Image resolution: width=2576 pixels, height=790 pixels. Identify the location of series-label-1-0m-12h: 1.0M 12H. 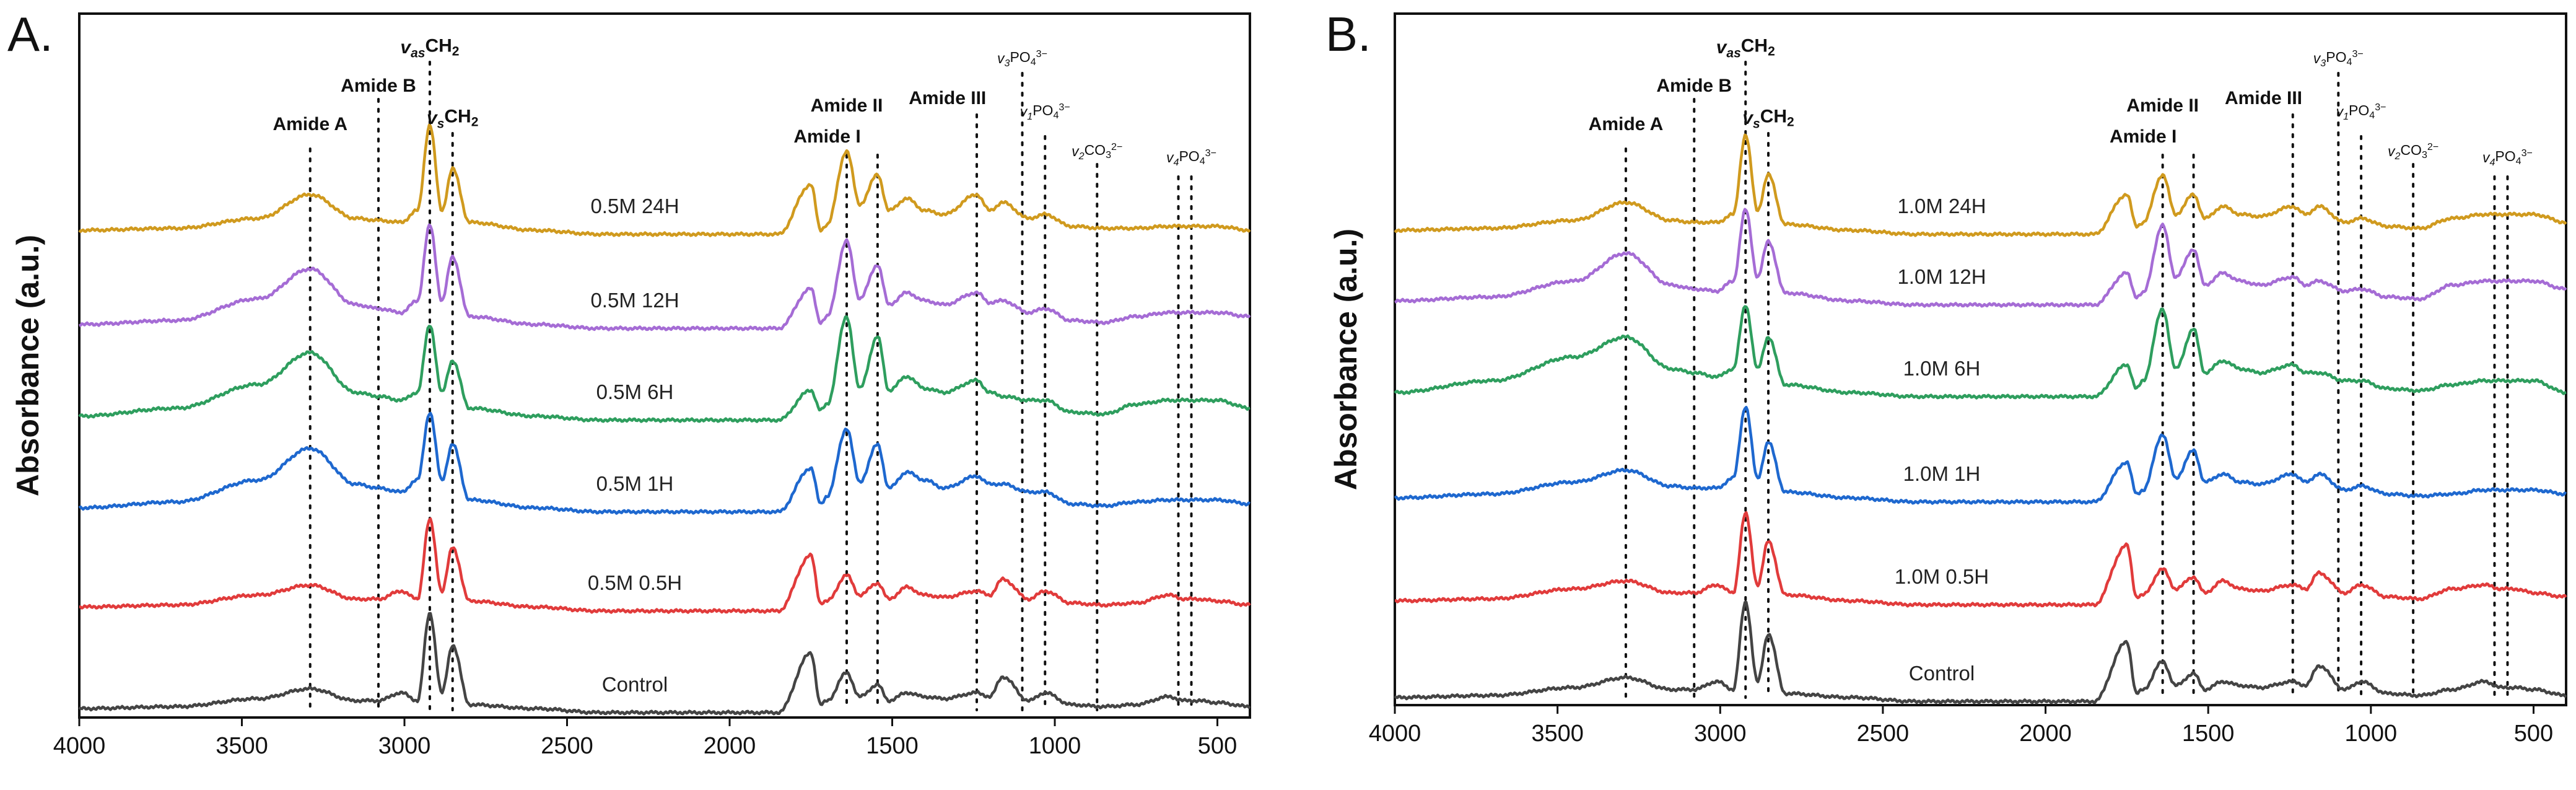
(1941, 276).